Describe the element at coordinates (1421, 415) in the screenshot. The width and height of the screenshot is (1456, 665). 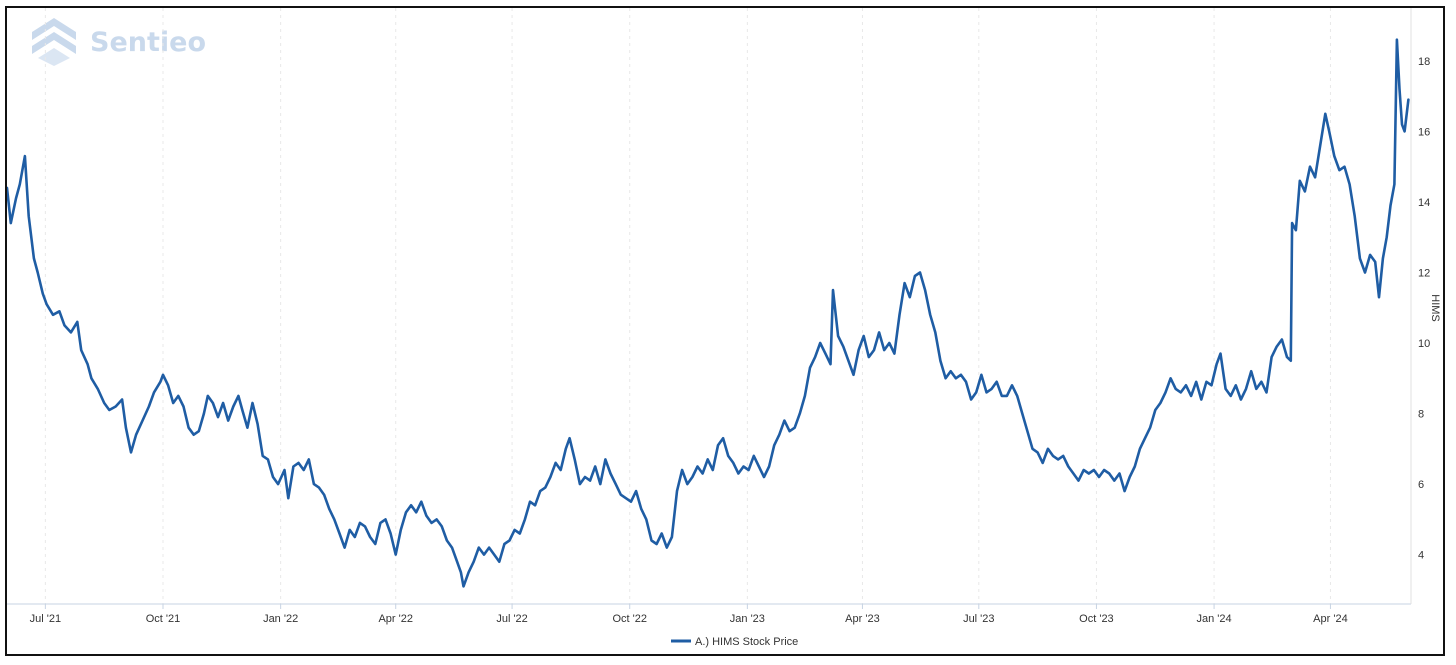
I see `y-tick-label: 8` at that location.